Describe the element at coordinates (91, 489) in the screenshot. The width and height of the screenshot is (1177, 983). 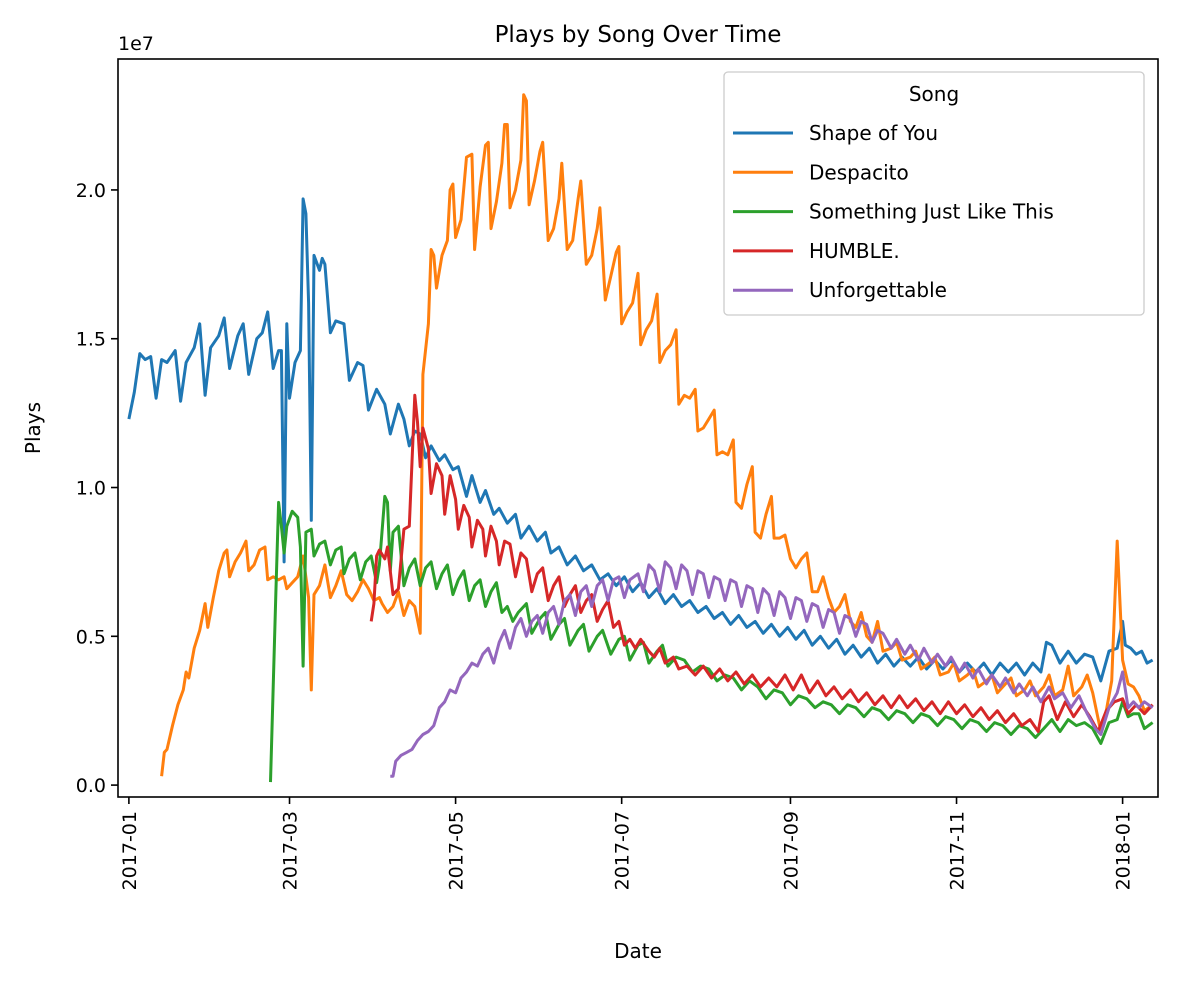
I see `y-tick-label: 1.0` at that location.